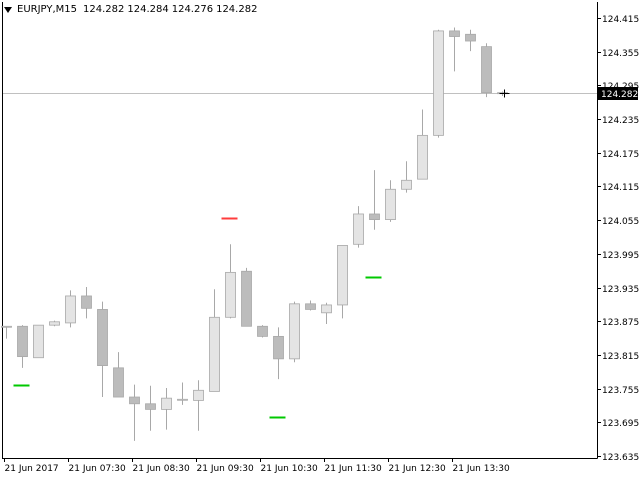  What do you see at coordinates (161, 469) in the screenshot?
I see `x-tick-label: 21 Jun 08:30` at bounding box center [161, 469].